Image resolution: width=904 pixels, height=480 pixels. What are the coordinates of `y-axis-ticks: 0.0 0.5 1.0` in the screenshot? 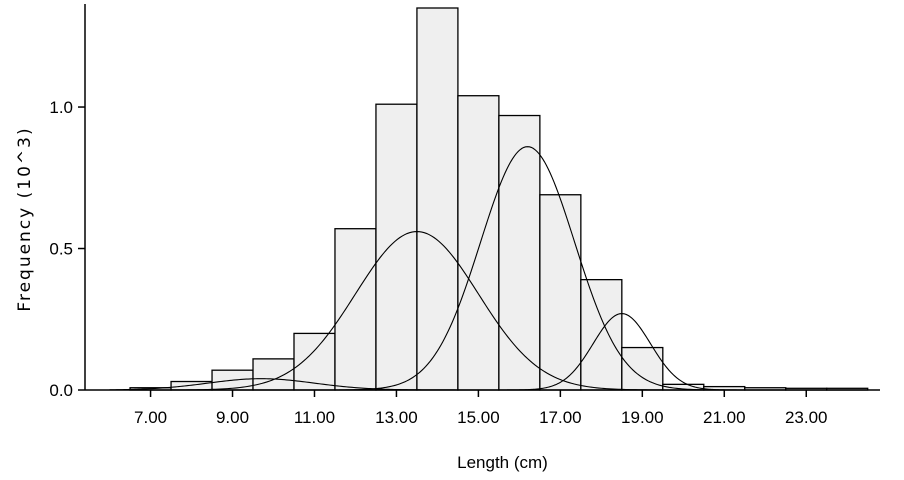 It's located at (67, 249).